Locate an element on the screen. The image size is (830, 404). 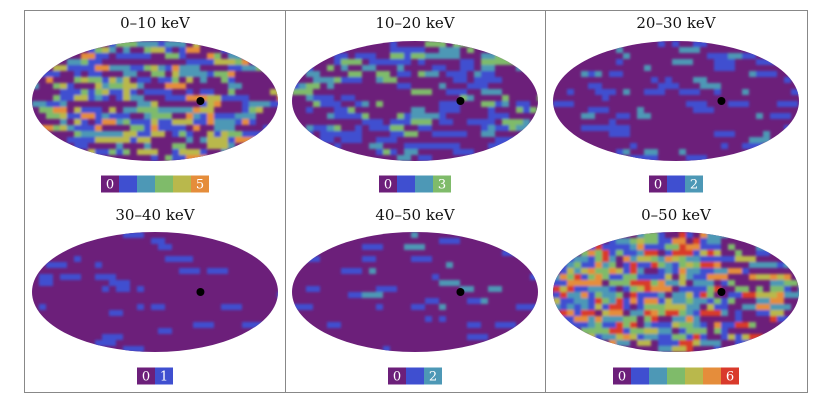
colorbar-max-label: 2 is located at coordinates (694, 185).